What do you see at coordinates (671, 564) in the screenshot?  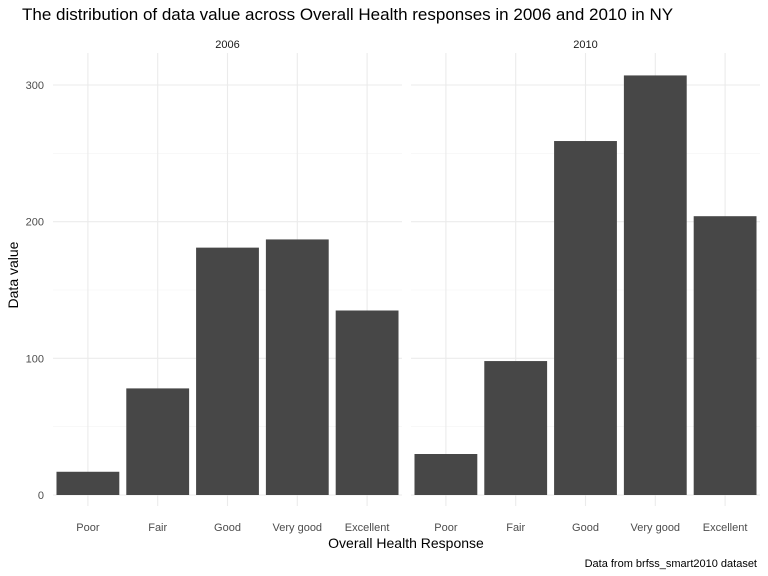 I see `chart-caption: Data from brfss_smart2010 dataset` at bounding box center [671, 564].